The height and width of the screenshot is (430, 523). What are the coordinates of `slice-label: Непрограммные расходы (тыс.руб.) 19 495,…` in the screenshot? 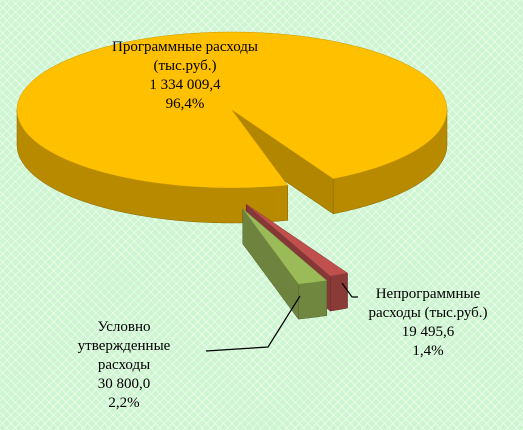 It's located at (428, 323).